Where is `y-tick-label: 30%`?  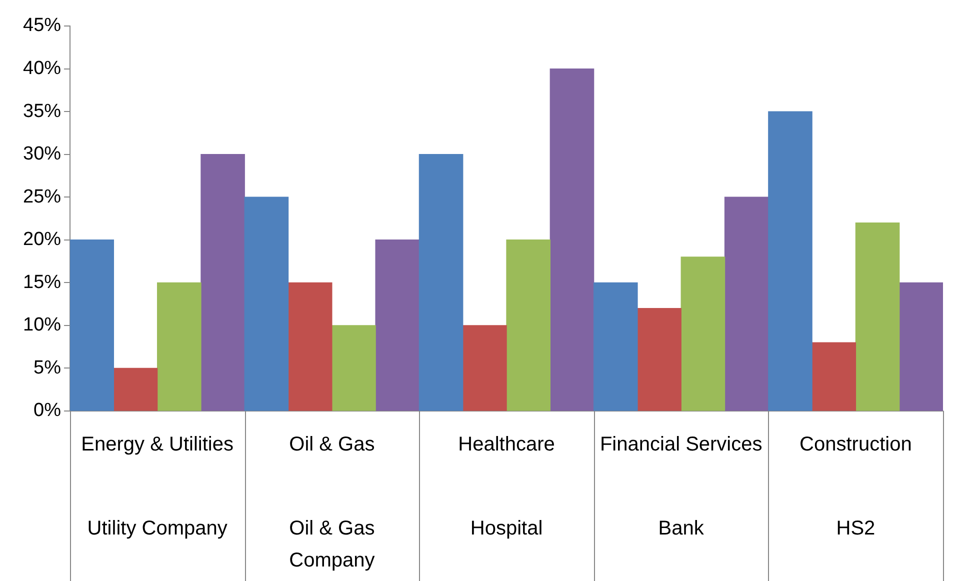
y-tick-label: 30% is located at coordinates (42, 154).